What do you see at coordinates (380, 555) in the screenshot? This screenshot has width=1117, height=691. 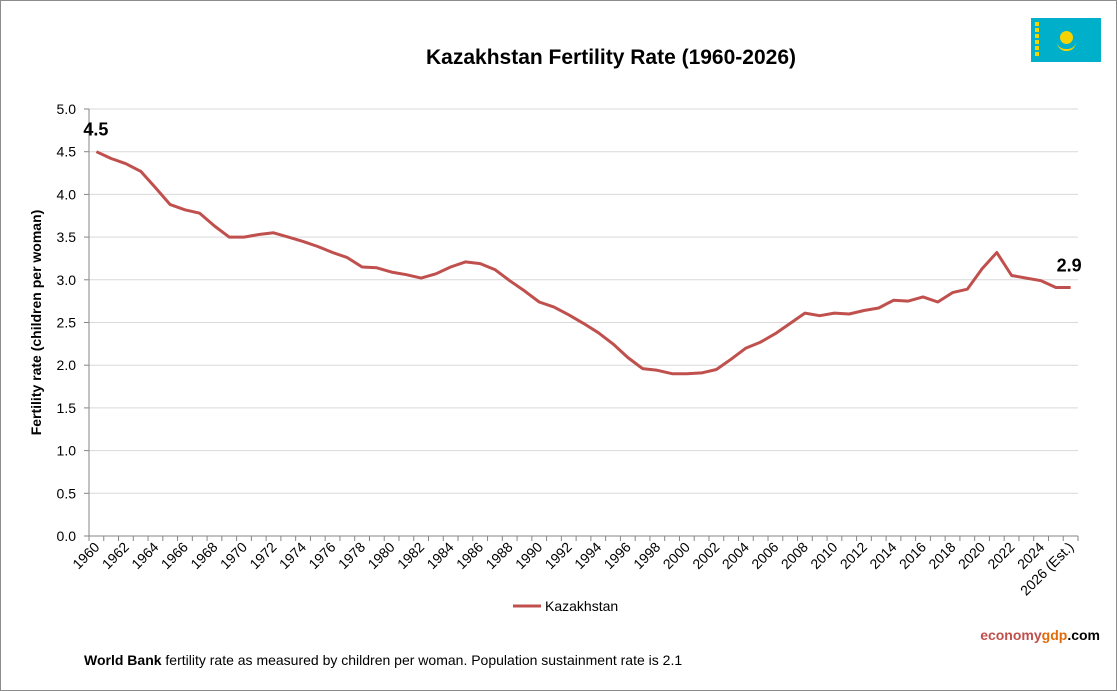 I see `x-tick-label: 1980` at bounding box center [380, 555].